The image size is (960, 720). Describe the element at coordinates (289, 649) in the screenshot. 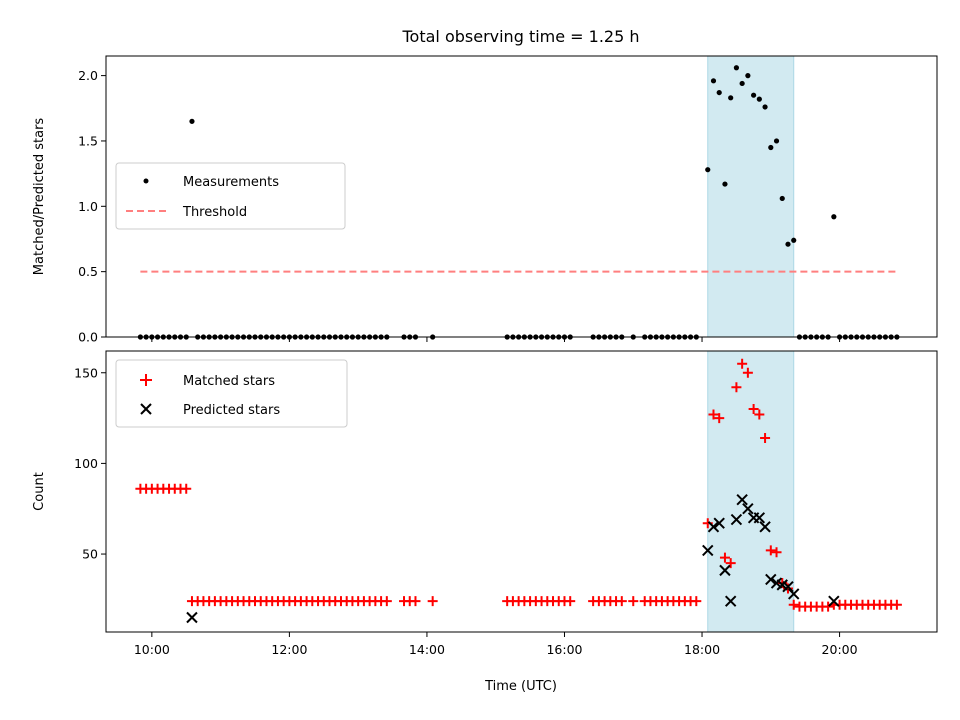

I see `bot-xtick-label-12-00: 12:00` at that location.